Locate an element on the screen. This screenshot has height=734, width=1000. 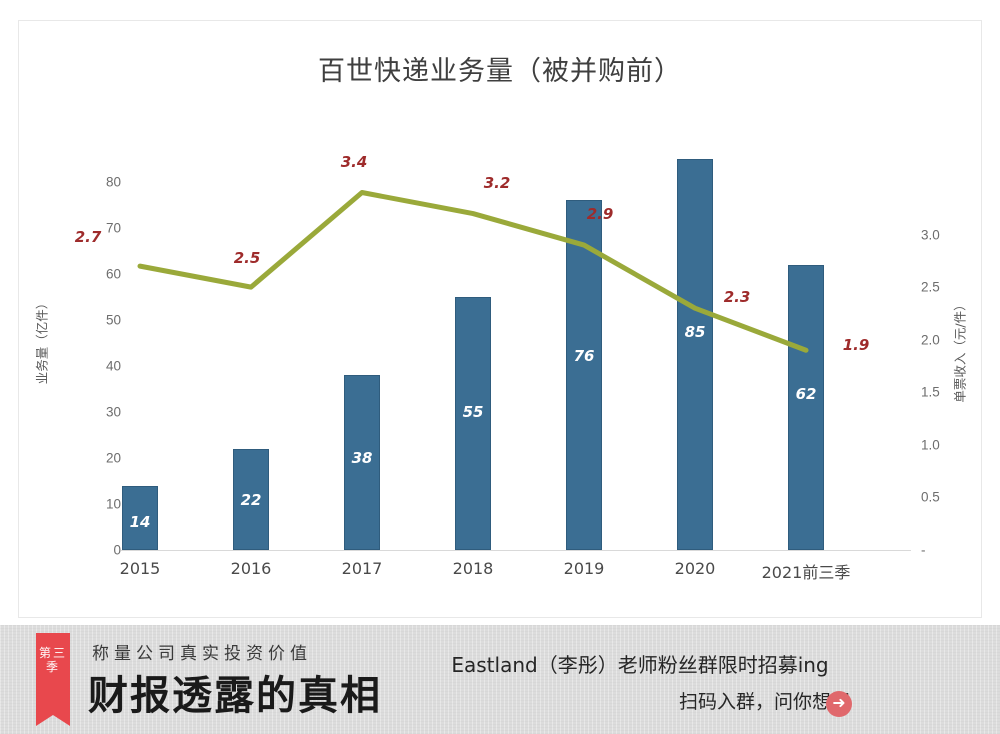
y-axis-right-ticks: - 0.5 1.0 1.5 2.0 2.5 3.0 is located at coordinates (941, 320).